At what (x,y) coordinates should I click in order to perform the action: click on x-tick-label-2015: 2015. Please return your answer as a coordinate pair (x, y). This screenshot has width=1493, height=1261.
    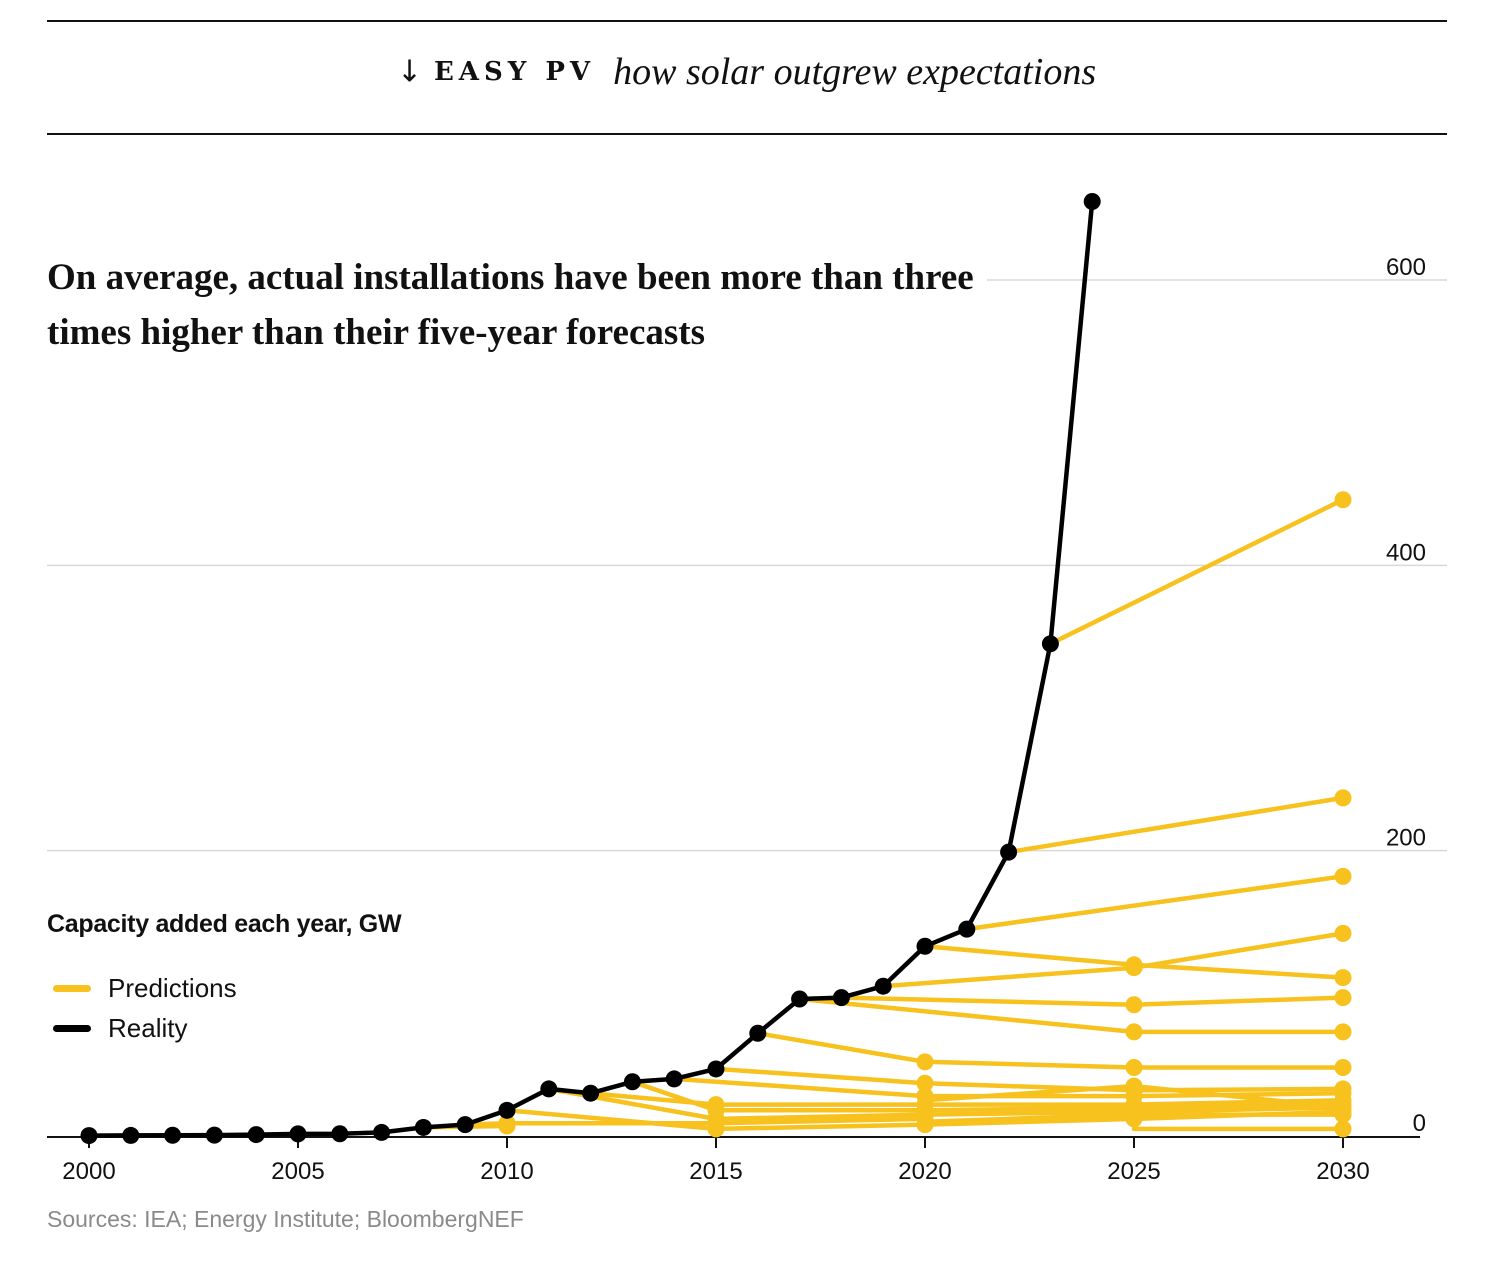
    Looking at the image, I should click on (715, 1171).